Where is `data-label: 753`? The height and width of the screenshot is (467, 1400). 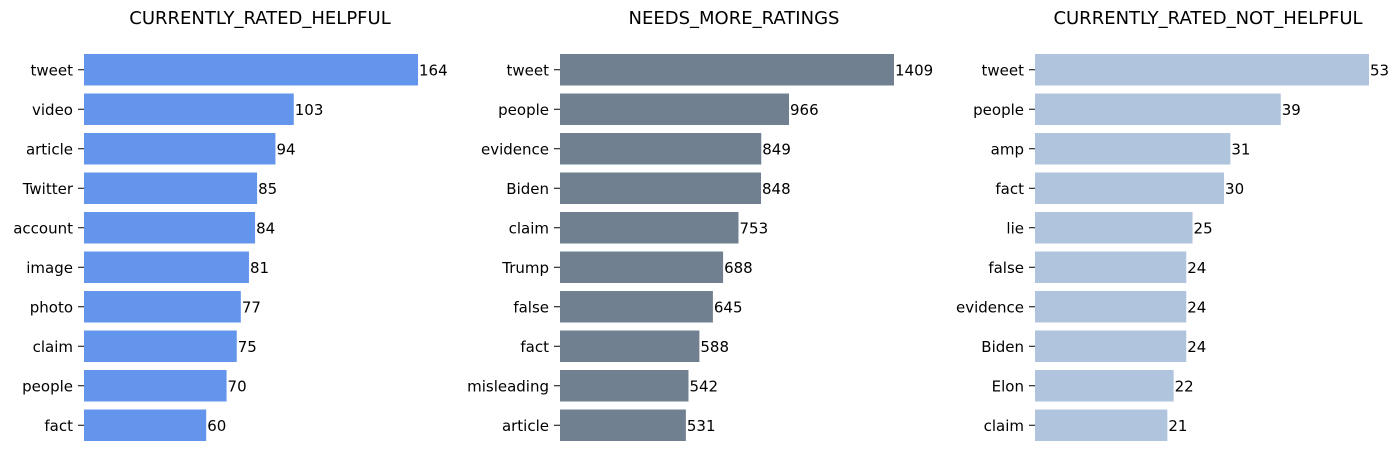 data-label: 753 is located at coordinates (754, 228).